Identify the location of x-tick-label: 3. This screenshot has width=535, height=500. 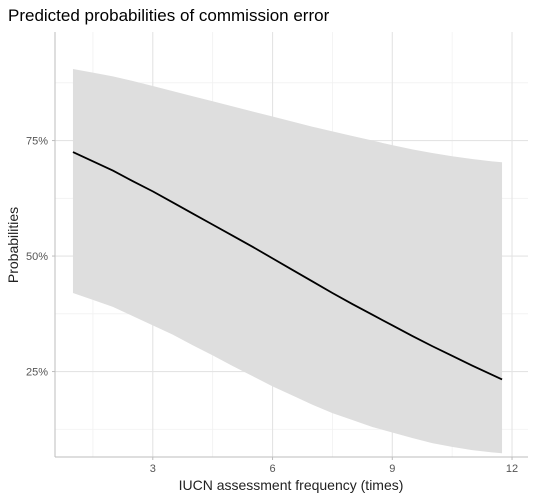
(153, 469).